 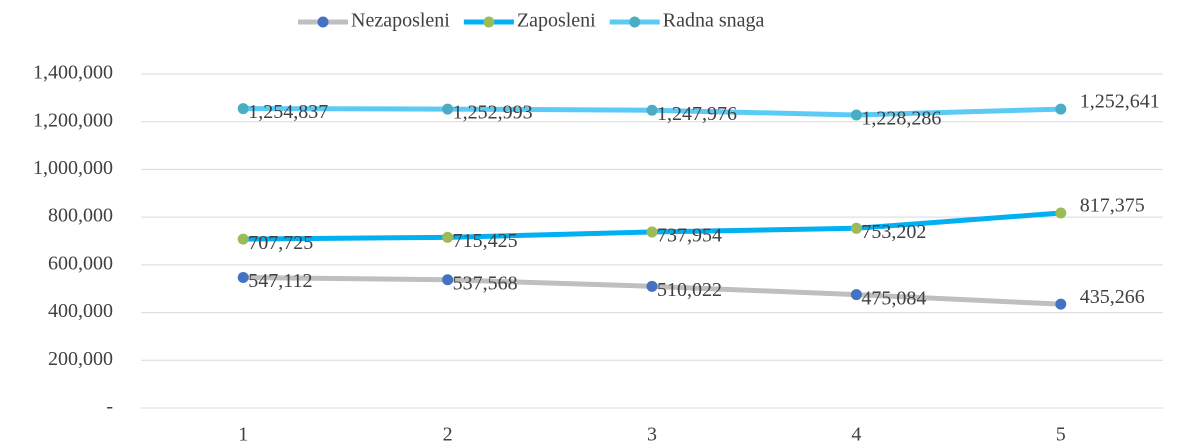 I want to click on data-label: 817,375, so click(x=1112, y=206).